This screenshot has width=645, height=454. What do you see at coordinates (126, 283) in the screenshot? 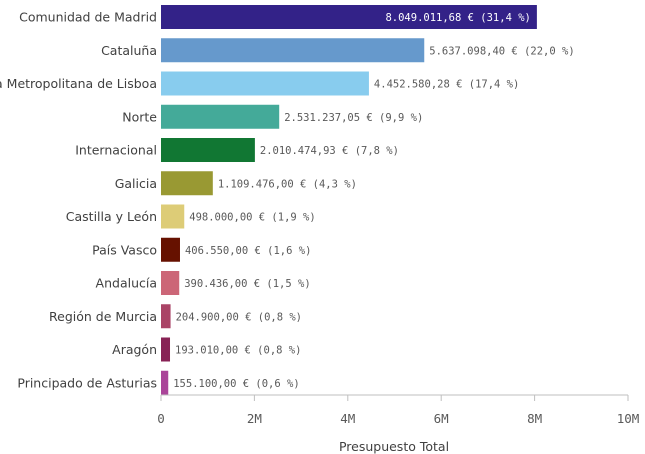
I see `category-label: Andalucía` at bounding box center [126, 283].